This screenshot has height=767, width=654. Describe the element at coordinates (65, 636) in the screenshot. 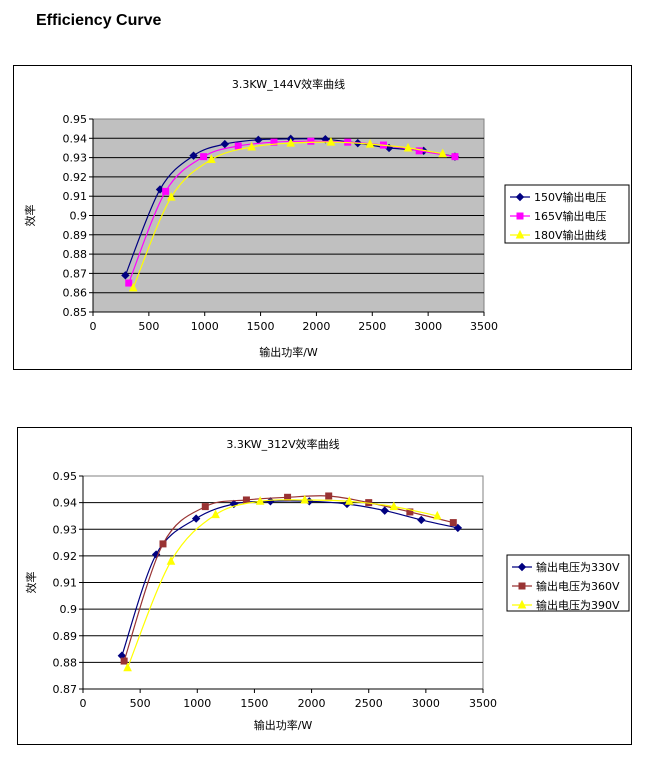

I see `chart1-y-tick-label: 0.89` at that location.